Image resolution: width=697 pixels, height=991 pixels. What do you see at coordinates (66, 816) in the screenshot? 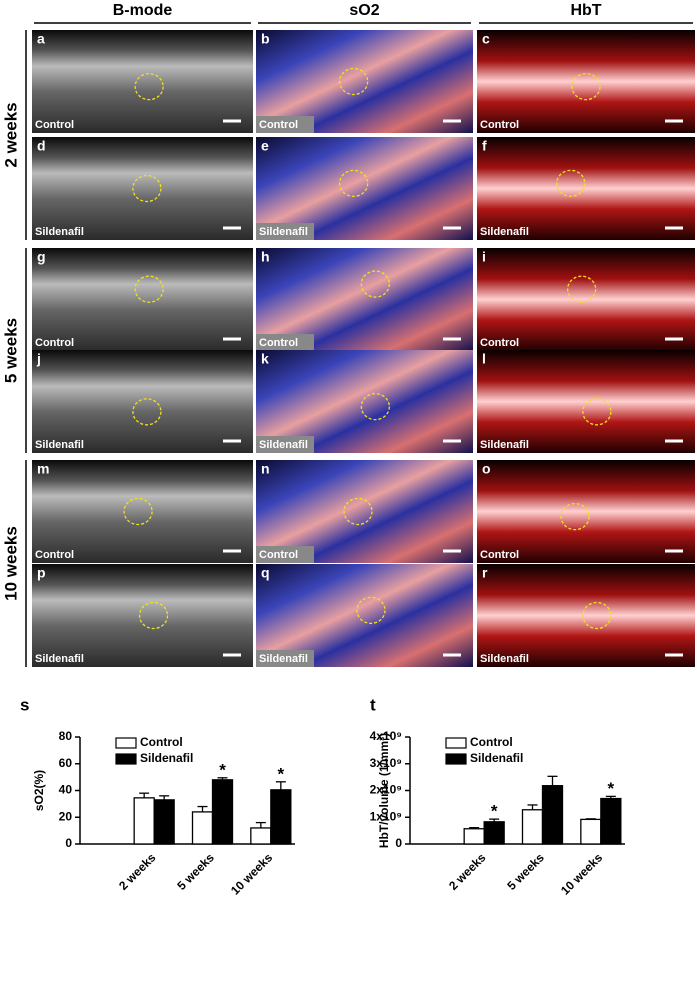
I see `y-tick-label: 20` at bounding box center [66, 816].